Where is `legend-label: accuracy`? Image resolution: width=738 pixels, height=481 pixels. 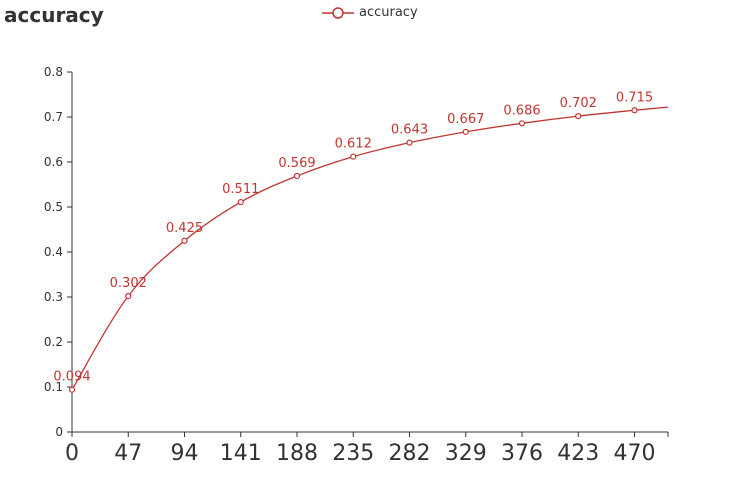
legend-label: accuracy is located at coordinates (388, 12).